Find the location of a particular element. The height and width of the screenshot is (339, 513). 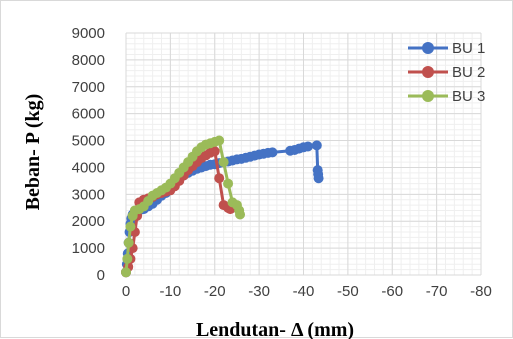

x-tick-label: -70 is located at coordinates (437, 291).